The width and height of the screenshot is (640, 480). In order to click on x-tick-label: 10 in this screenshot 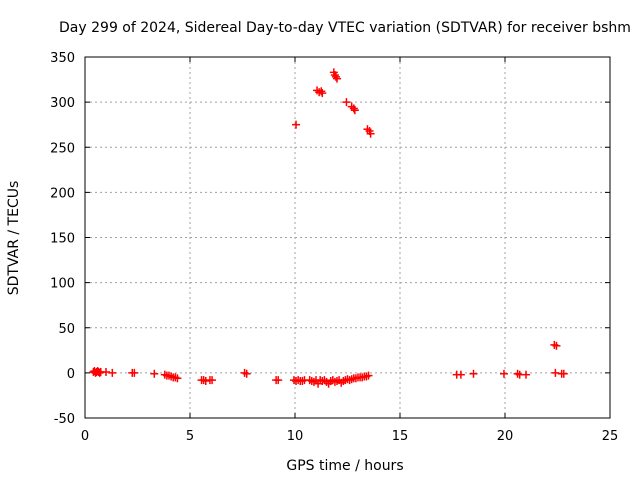, I will do `click(295, 436)`.